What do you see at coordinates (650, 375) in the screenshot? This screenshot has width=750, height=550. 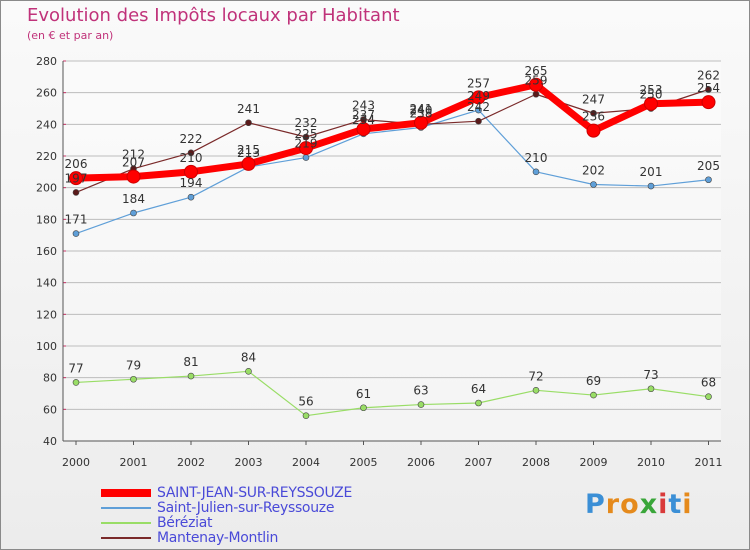 I see `data-label: 73` at bounding box center [650, 375].